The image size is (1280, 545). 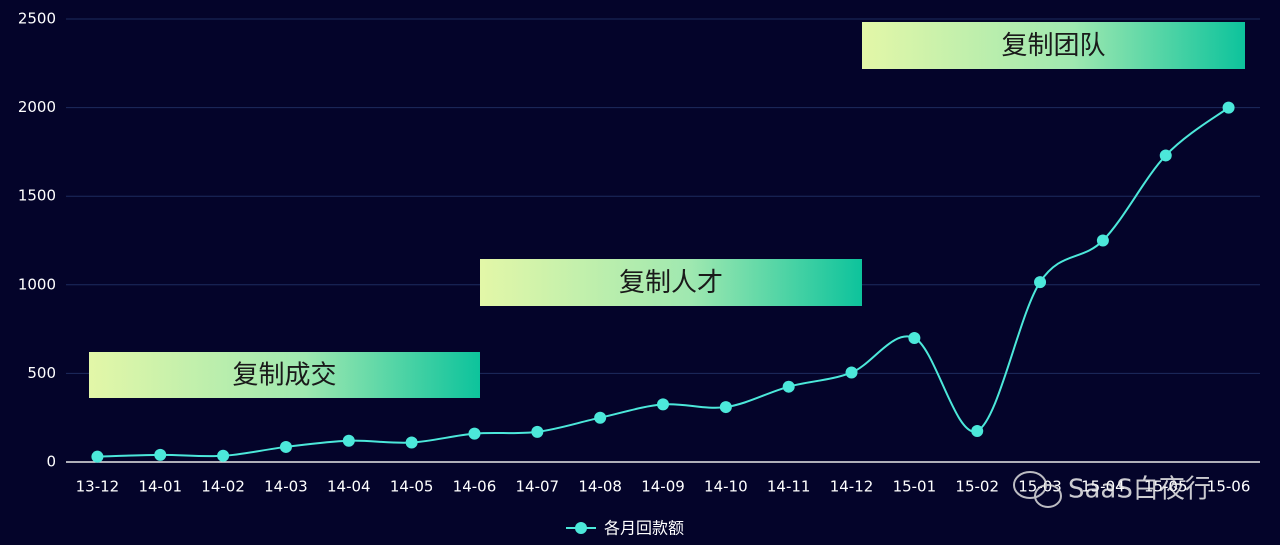 What do you see at coordinates (977, 487) in the screenshot?
I see `x-tick-label: 15-02` at bounding box center [977, 487].